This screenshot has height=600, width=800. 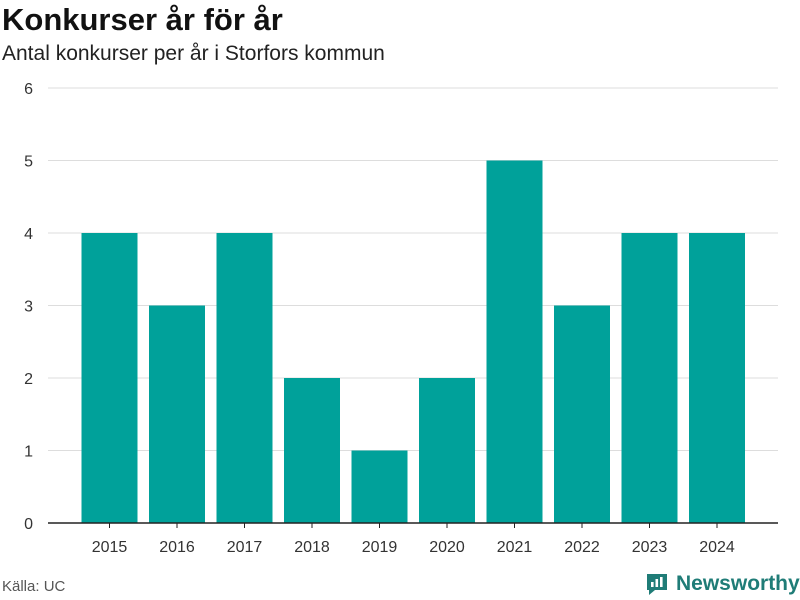 I want to click on bar-2018, so click(x=312, y=450).